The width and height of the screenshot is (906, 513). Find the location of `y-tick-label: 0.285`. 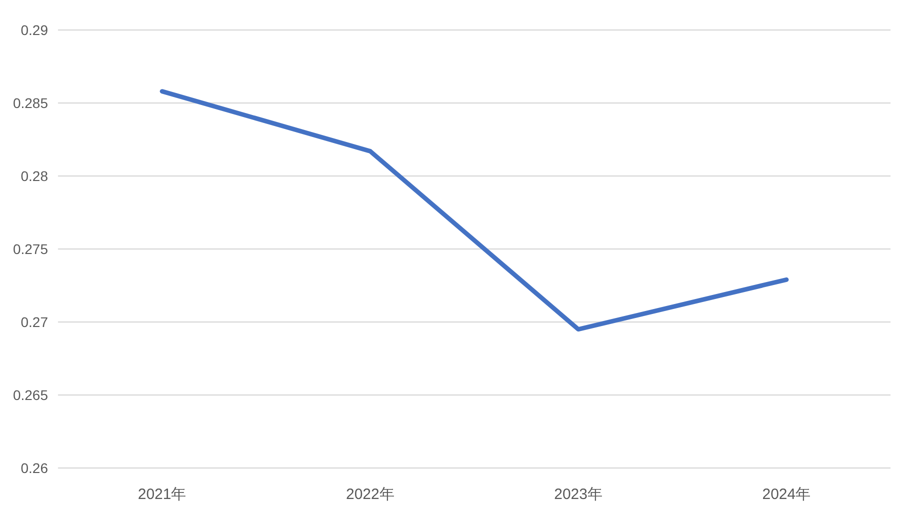

y-tick-label: 0.285 is located at coordinates (30, 103).